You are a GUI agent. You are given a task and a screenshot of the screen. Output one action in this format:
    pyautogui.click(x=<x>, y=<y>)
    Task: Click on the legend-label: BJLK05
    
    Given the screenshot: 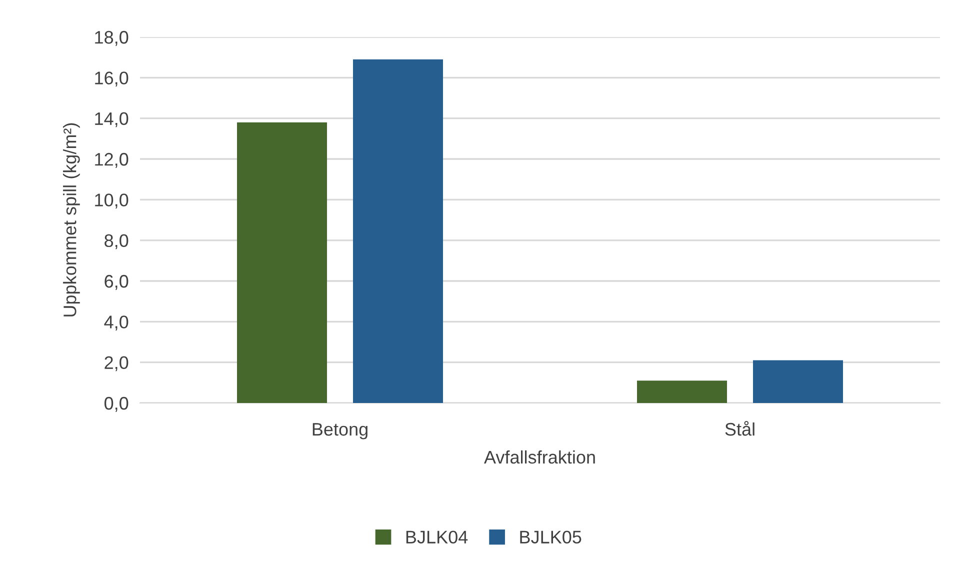 What is the action you would take?
    pyautogui.click(x=551, y=537)
    